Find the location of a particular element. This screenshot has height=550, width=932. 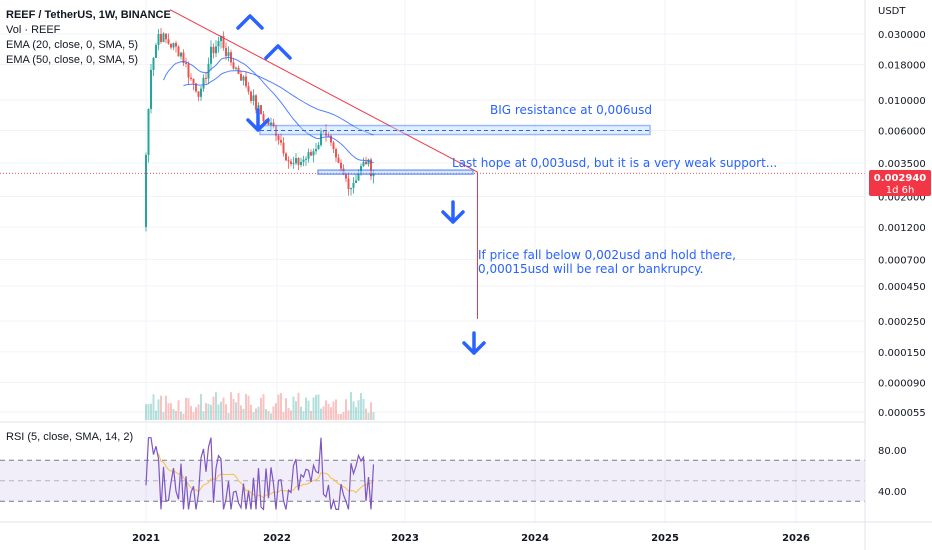

legend-ema50: EMA (50, close, 0, SMA, 5) is located at coordinates (72, 60).